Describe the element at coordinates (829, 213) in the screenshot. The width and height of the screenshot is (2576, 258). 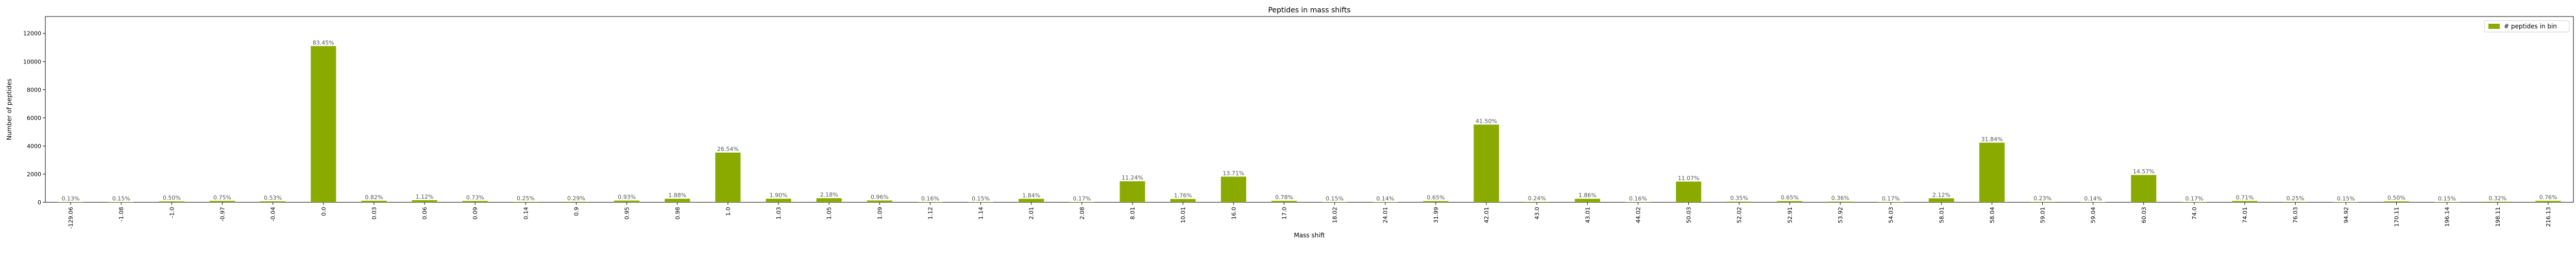
I see `x-tick-label: 1.05` at that location.